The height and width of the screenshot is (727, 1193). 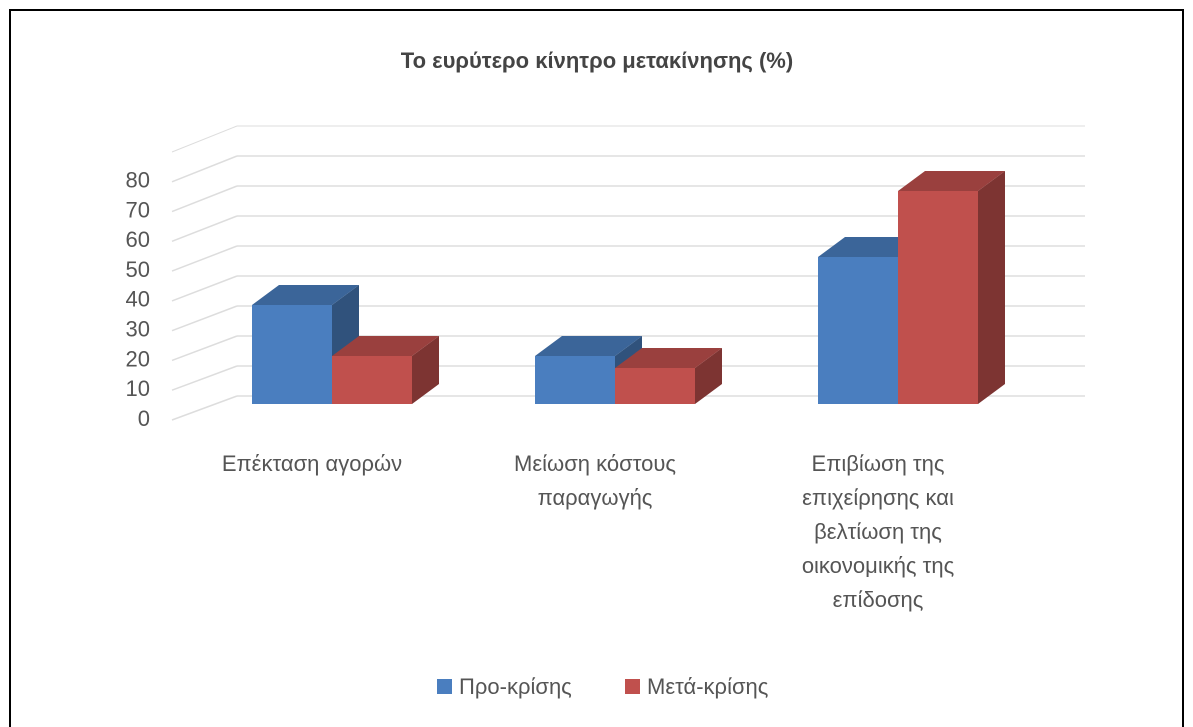 What do you see at coordinates (138, 358) in the screenshot?
I see `y-tick-label: 20` at bounding box center [138, 358].